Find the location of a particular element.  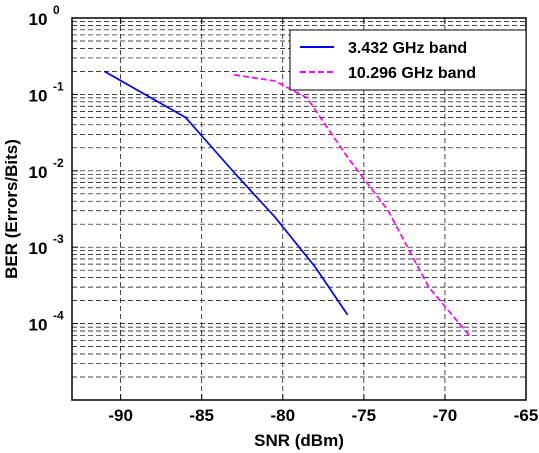

y-tick-label: 10 -4 is located at coordinates (46, 322).